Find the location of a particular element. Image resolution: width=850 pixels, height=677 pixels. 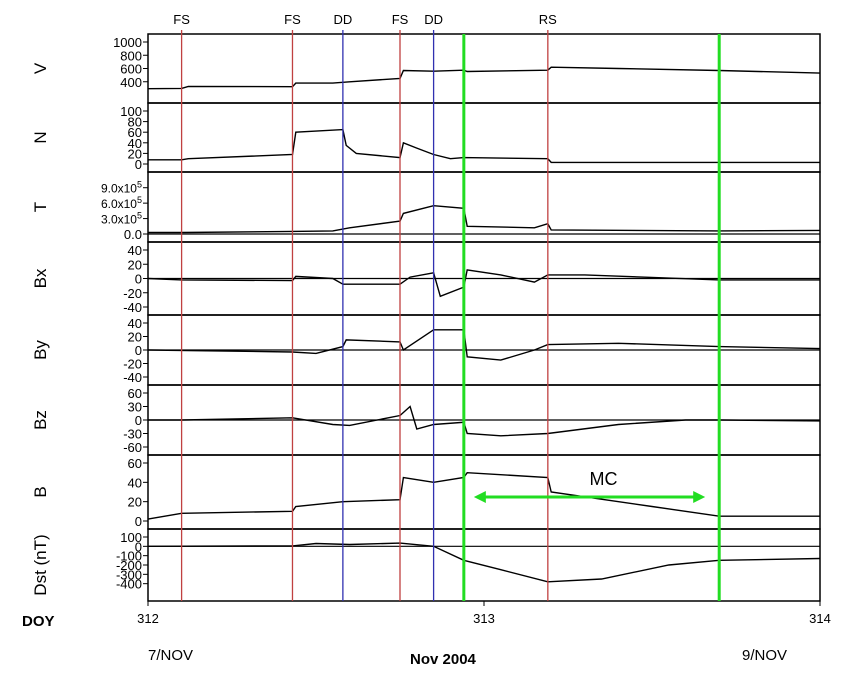

y-tick-label: -400 is located at coordinates (129, 584).